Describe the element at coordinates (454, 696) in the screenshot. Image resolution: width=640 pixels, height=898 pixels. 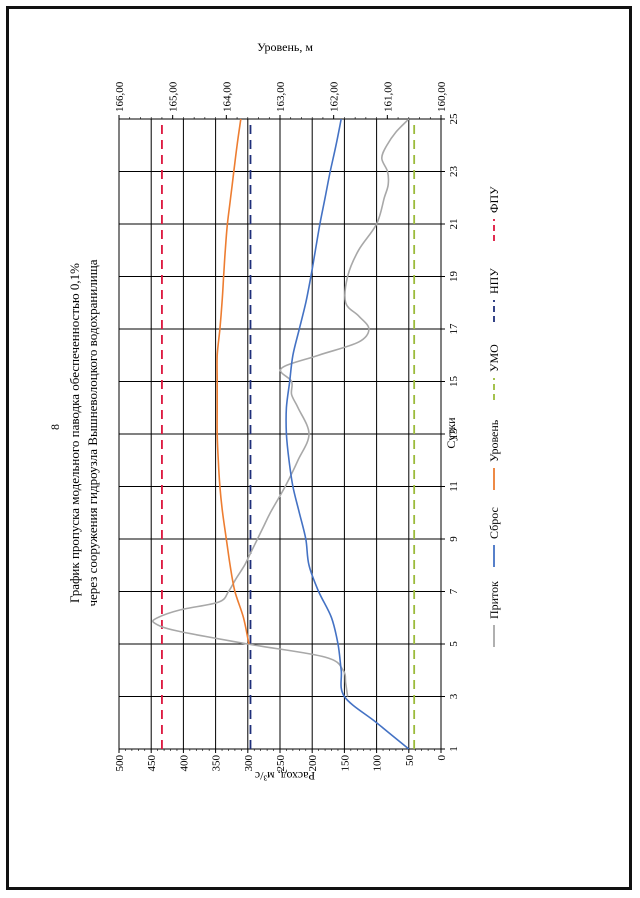
I see `x-tick-label: 3` at that location.